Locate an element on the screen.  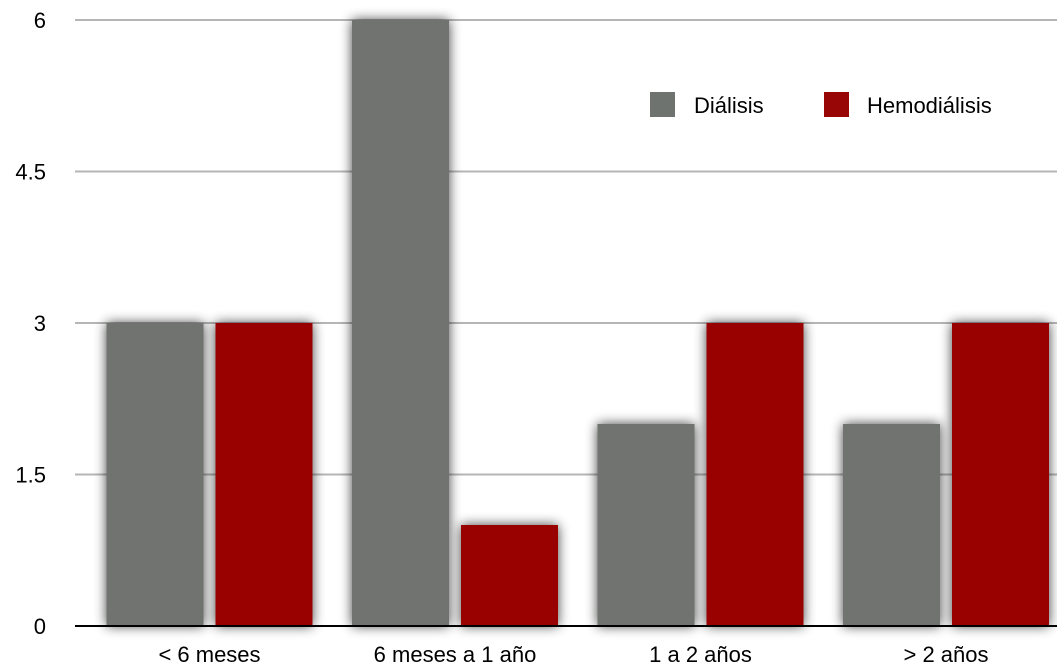
x-tick-label: 1 a 2 años is located at coordinates (700, 654).